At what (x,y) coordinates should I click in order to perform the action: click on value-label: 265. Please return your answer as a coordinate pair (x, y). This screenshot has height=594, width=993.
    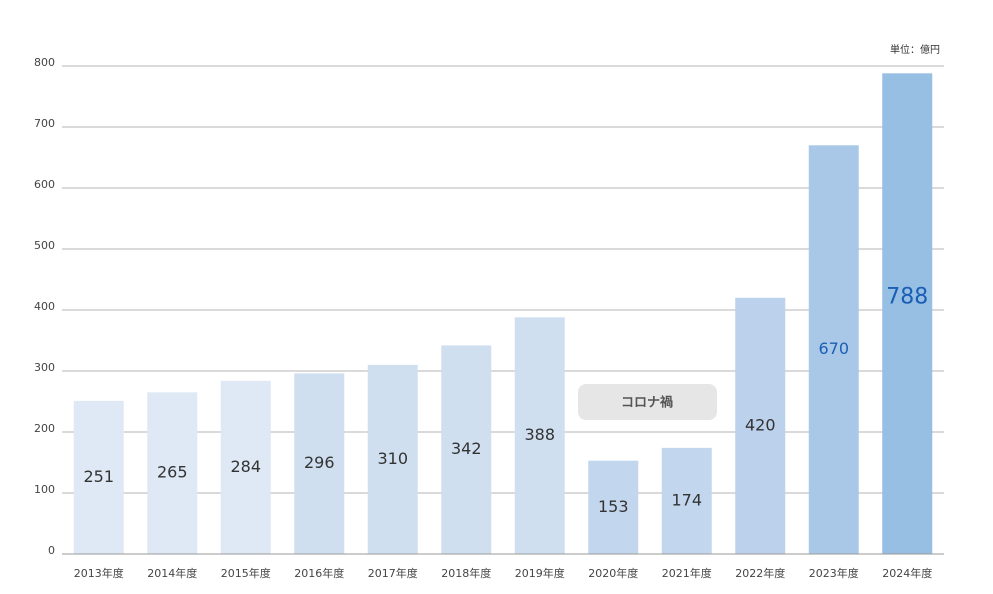
    Looking at the image, I should click on (172, 472).